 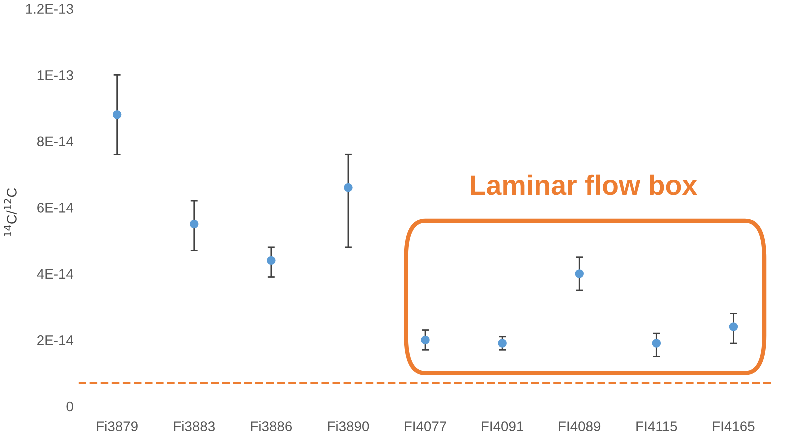 What do you see at coordinates (55, 141) in the screenshot?
I see `y-tick-label: 8E-14` at bounding box center [55, 141].